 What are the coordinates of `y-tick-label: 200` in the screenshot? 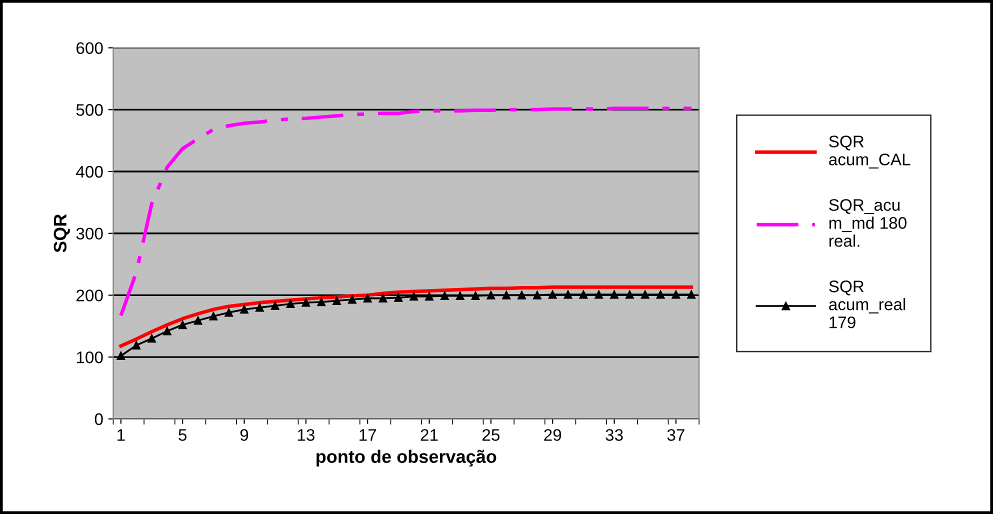 It's located at (89, 296).